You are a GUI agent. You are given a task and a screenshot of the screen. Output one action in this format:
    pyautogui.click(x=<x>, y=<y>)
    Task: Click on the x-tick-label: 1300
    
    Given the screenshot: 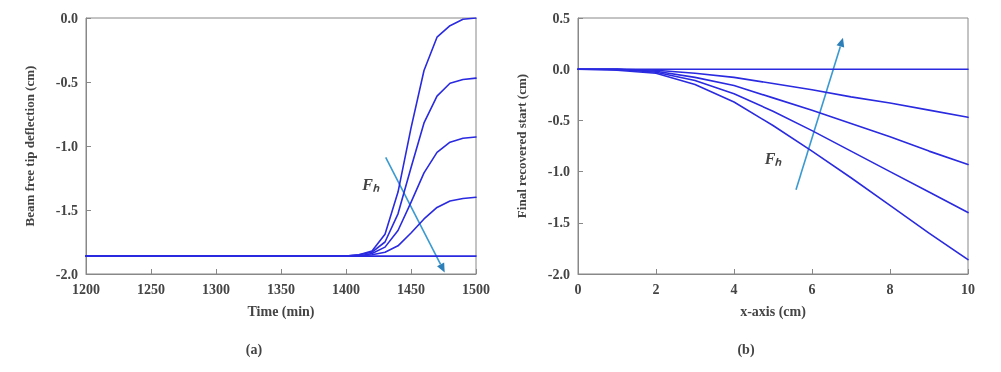 What is the action you would take?
    pyautogui.click(x=216, y=289)
    